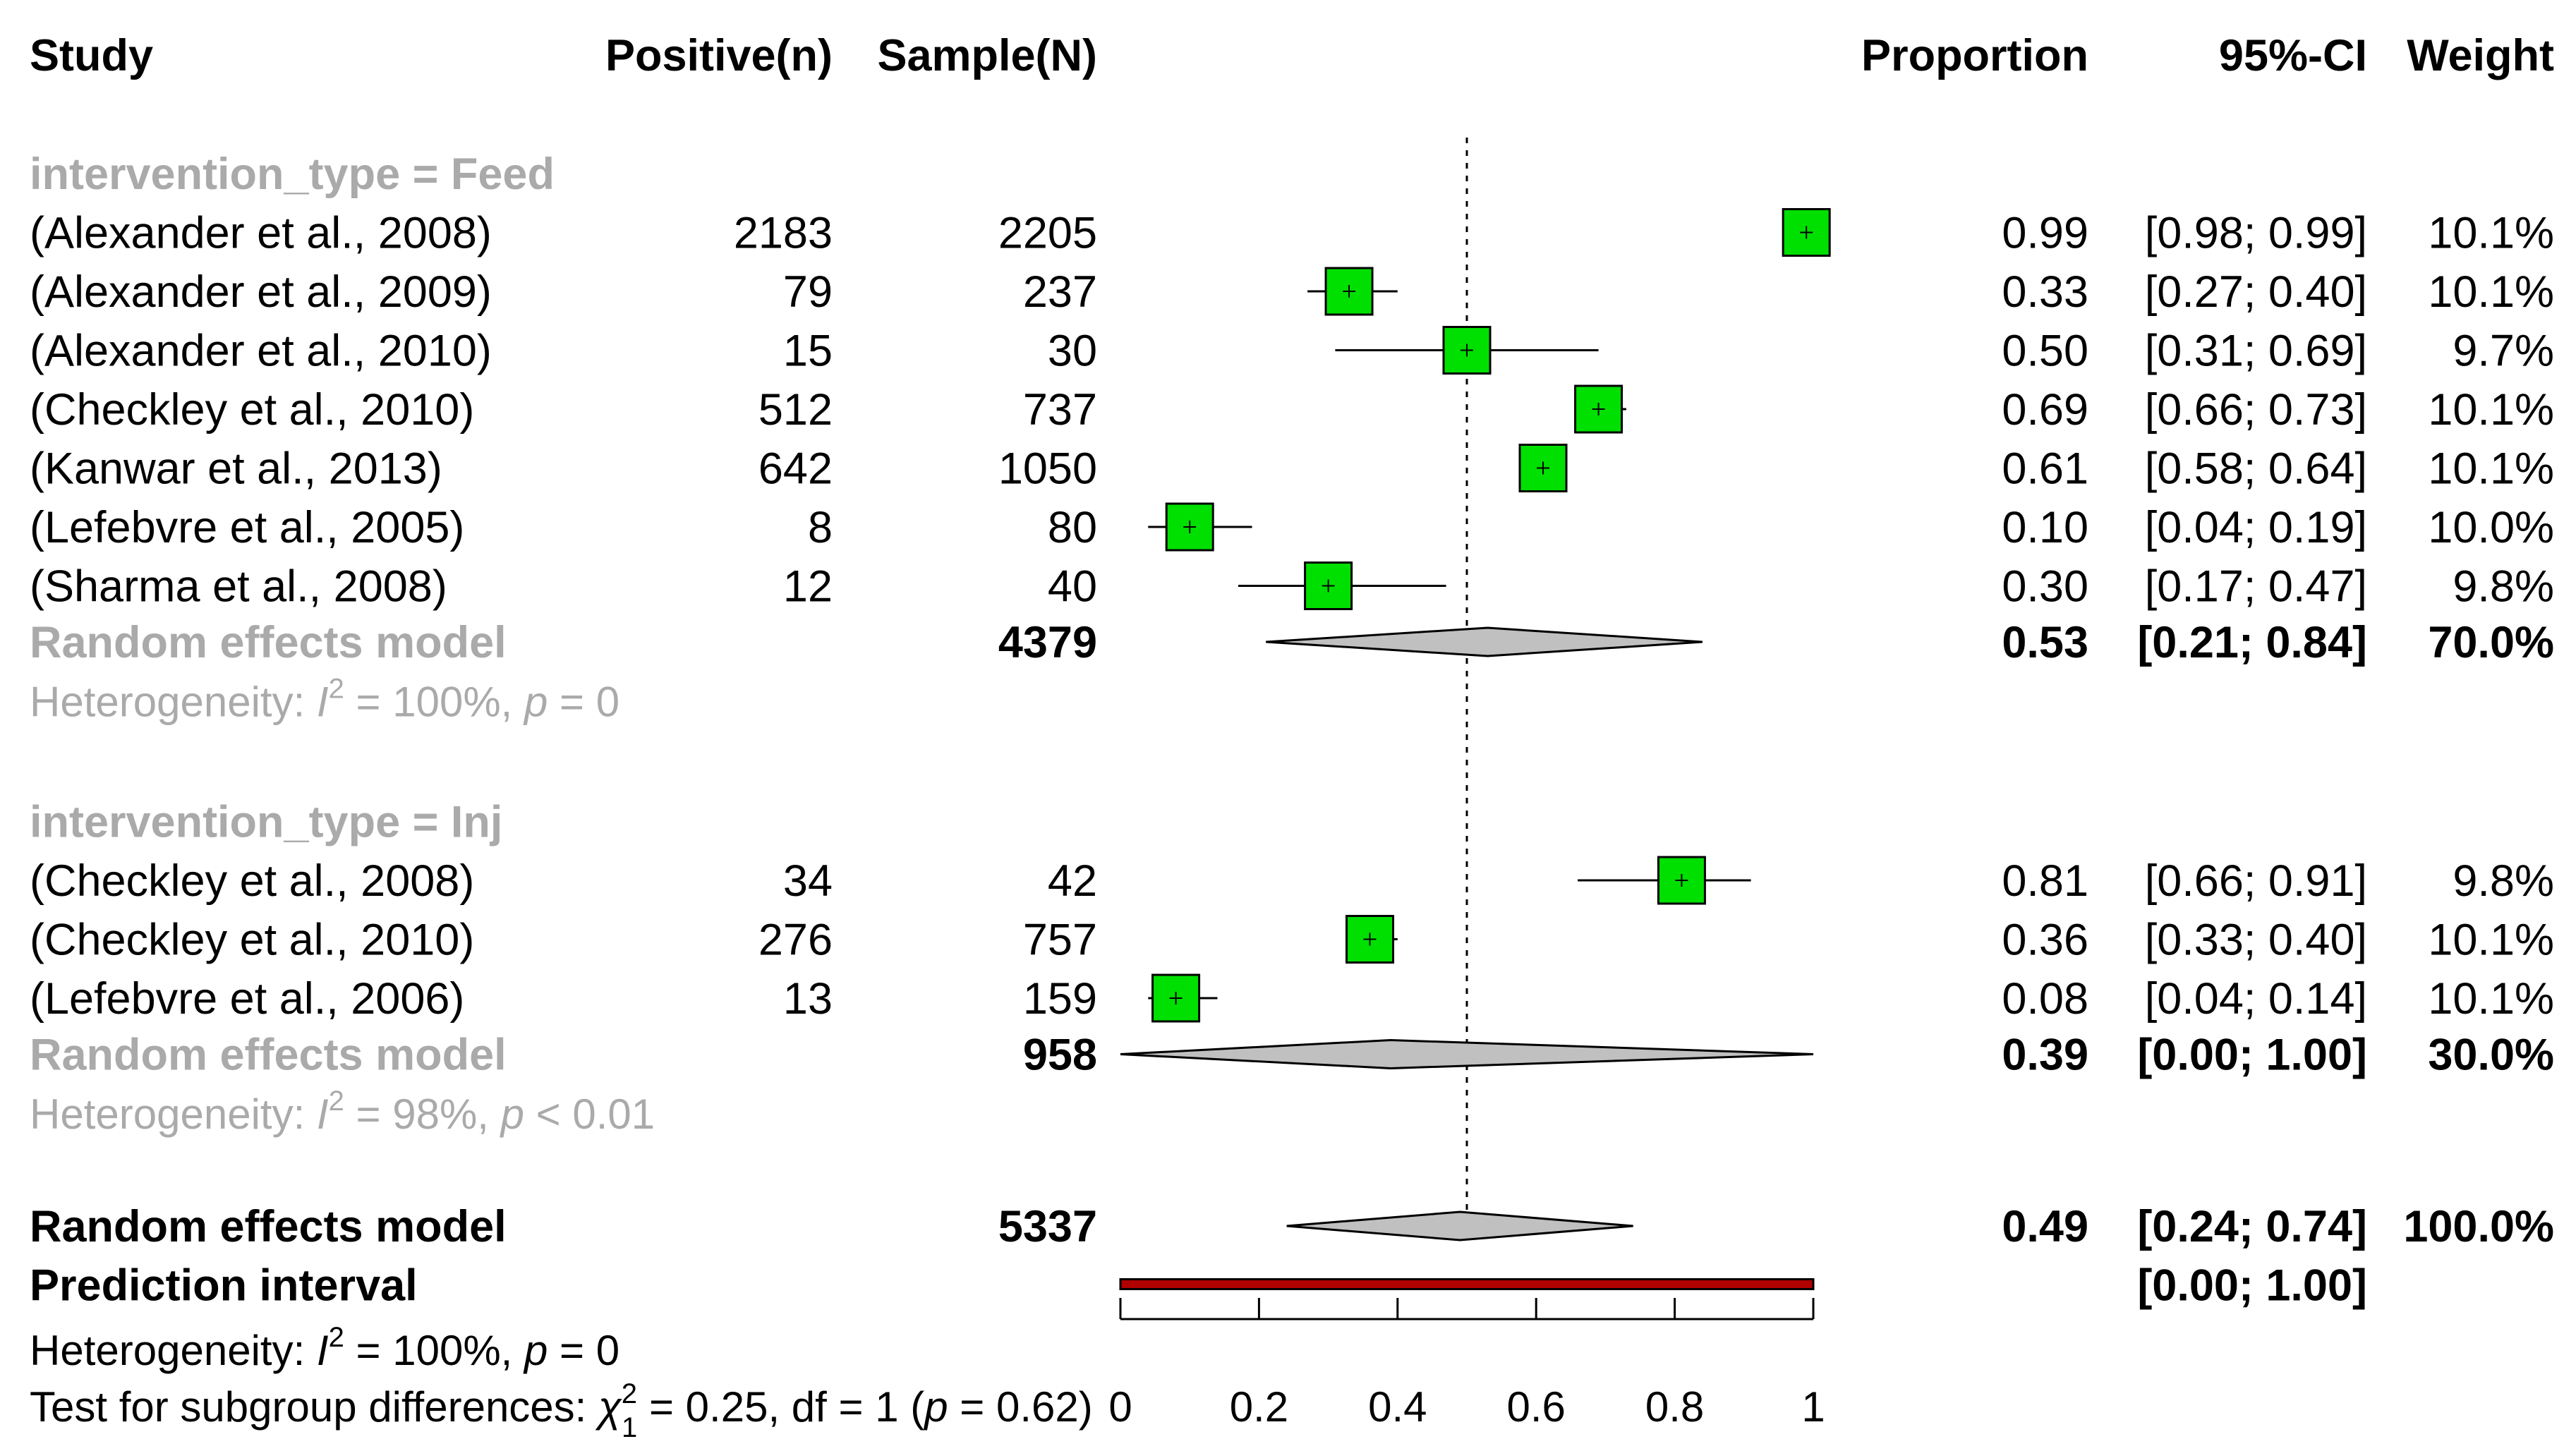 Image resolution: width=2576 pixels, height=1451 pixels. What do you see at coordinates (2491, 1055) in the screenshot?
I see `pooled-weight: 30.0%` at bounding box center [2491, 1055].